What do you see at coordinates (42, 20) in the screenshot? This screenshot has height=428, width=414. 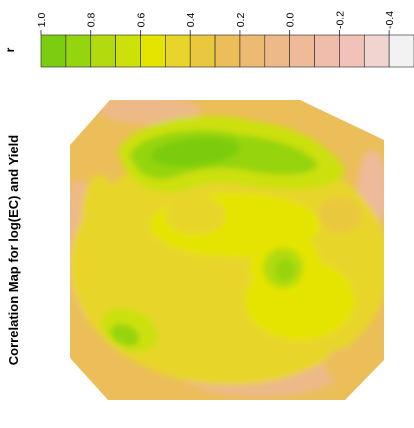 I see `legend-tick-label: 1.0` at bounding box center [42, 20].